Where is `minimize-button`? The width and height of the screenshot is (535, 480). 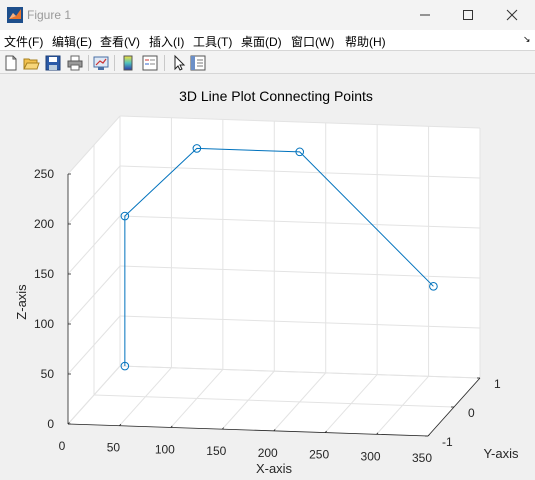
minimize-button is located at coordinates (425, 15).